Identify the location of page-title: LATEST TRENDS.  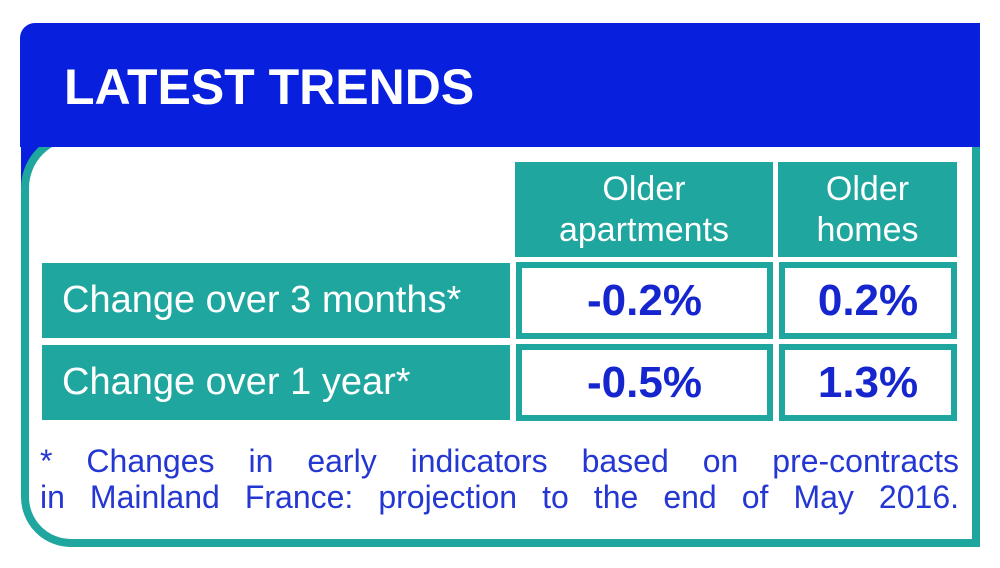
(269, 87).